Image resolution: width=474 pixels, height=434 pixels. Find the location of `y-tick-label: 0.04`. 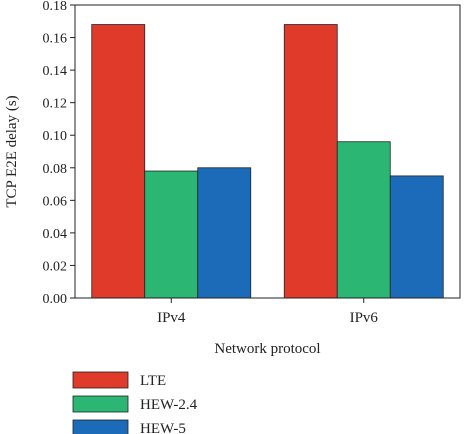

y-tick-label: 0.04 is located at coordinates (55, 234).